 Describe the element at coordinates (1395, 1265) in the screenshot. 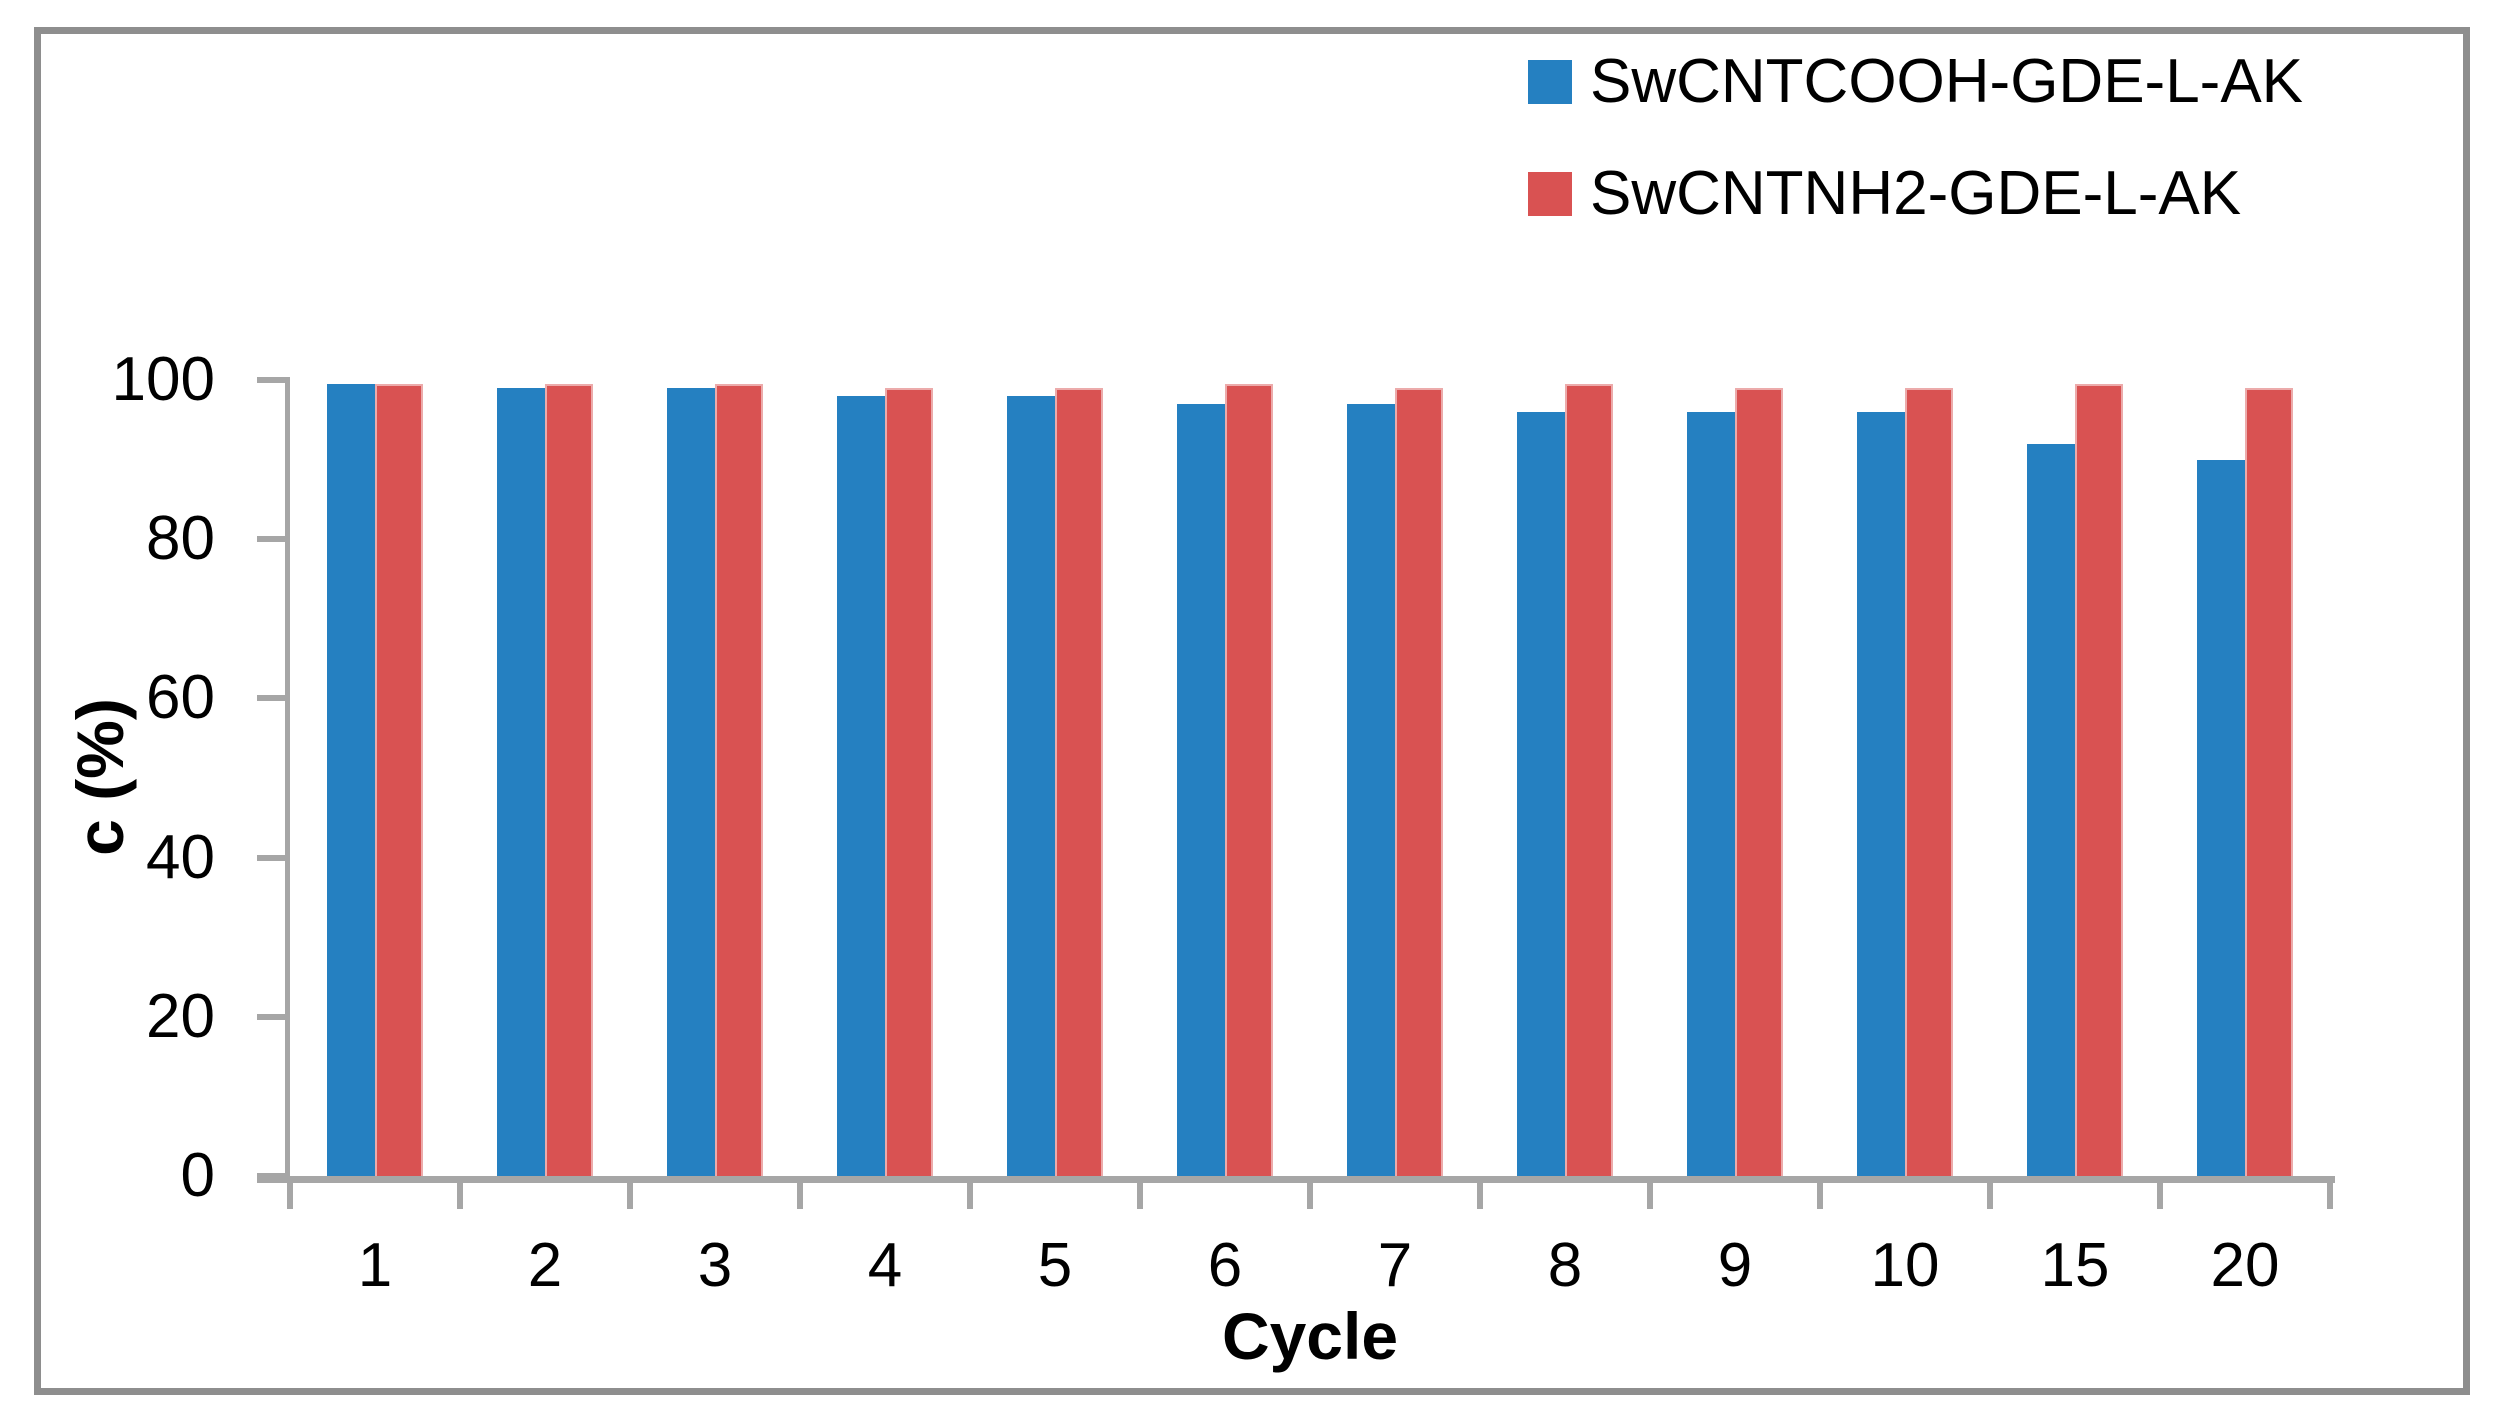

I see `x-tick-label: 7` at that location.